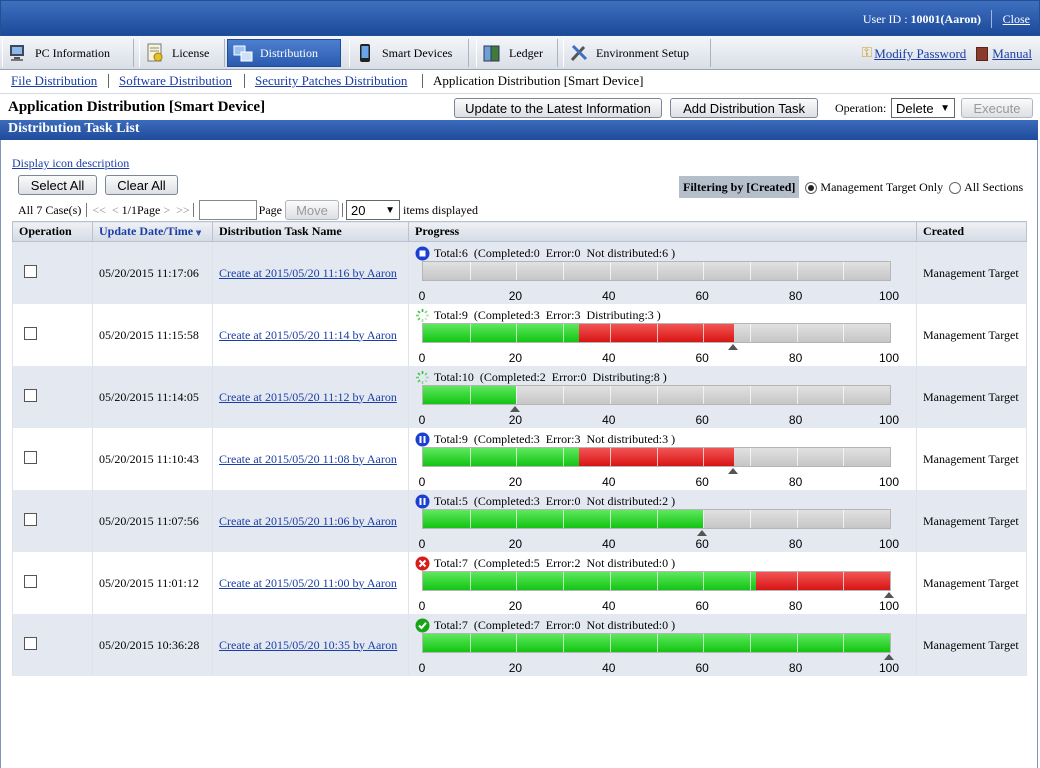  I want to click on display-icon-description-link: Display icon description, so click(71, 163).